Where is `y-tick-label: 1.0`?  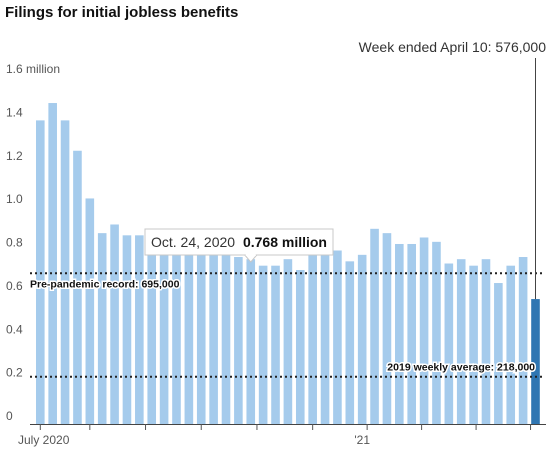
y-tick-label: 1.0 is located at coordinates (14, 199).